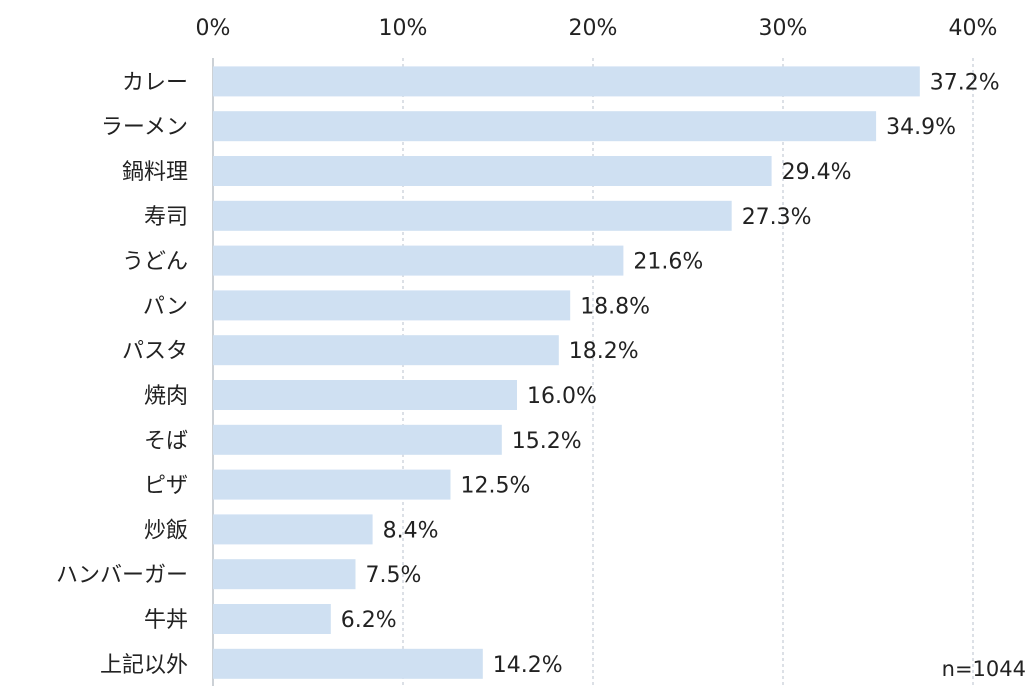  What do you see at coordinates (166, 217) in the screenshot?
I see `category-label: 寿司` at bounding box center [166, 217].